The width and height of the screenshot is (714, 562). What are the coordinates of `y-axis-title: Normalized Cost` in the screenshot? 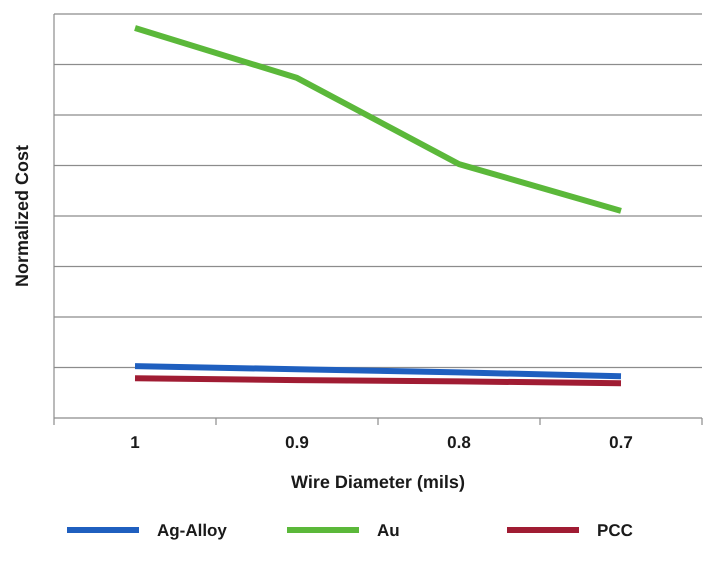 It's located at (22, 216).